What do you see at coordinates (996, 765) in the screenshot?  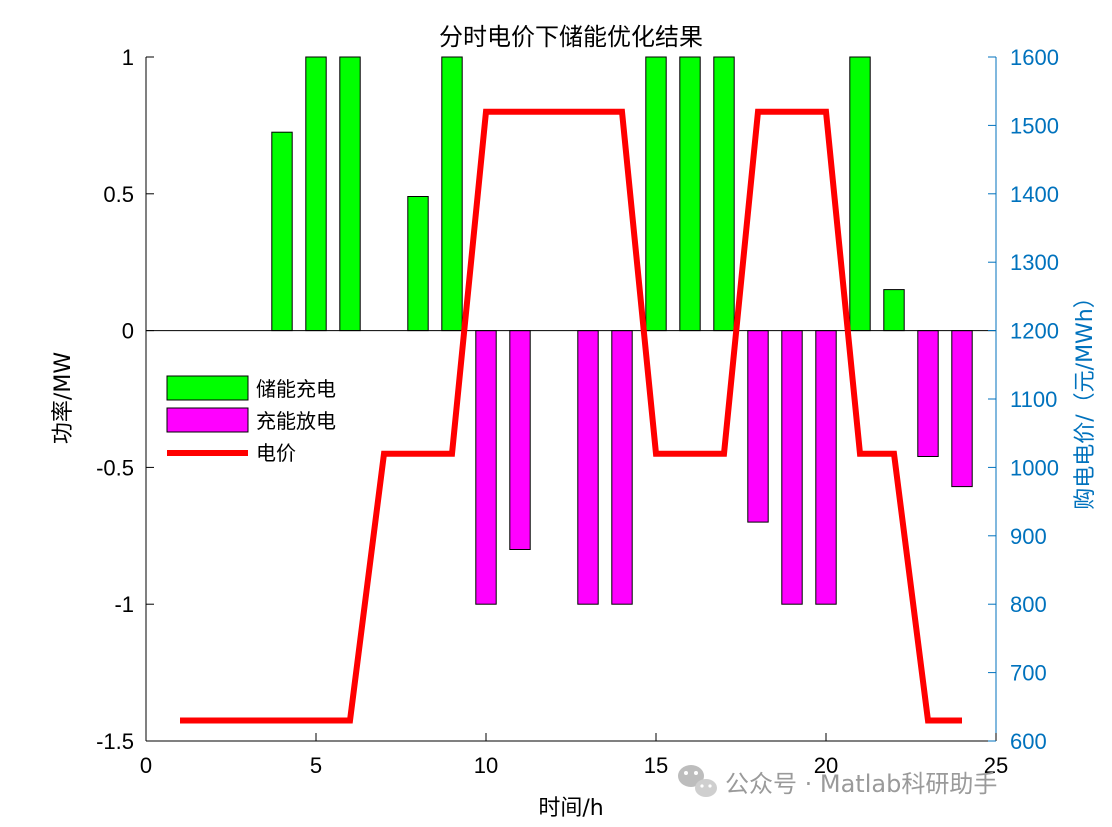 I see `x-tick-label-25: 25` at bounding box center [996, 765].